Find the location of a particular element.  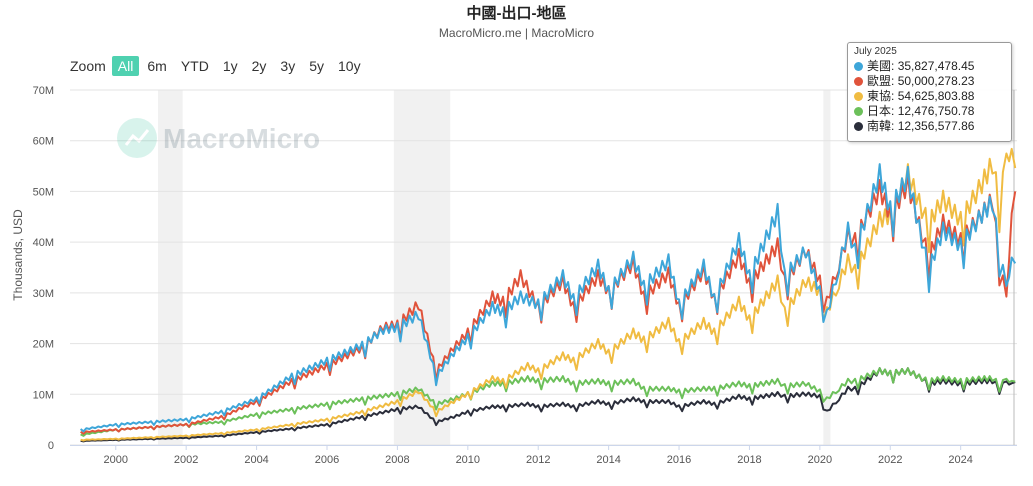

x-tick-label: 2022 is located at coordinates (890, 460).